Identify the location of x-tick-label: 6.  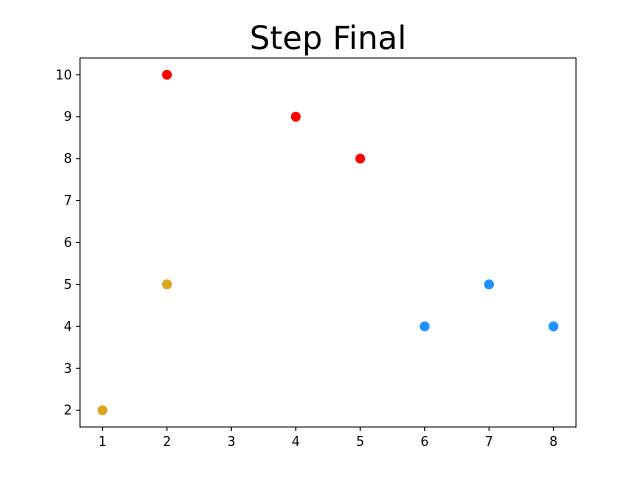
(424, 442).